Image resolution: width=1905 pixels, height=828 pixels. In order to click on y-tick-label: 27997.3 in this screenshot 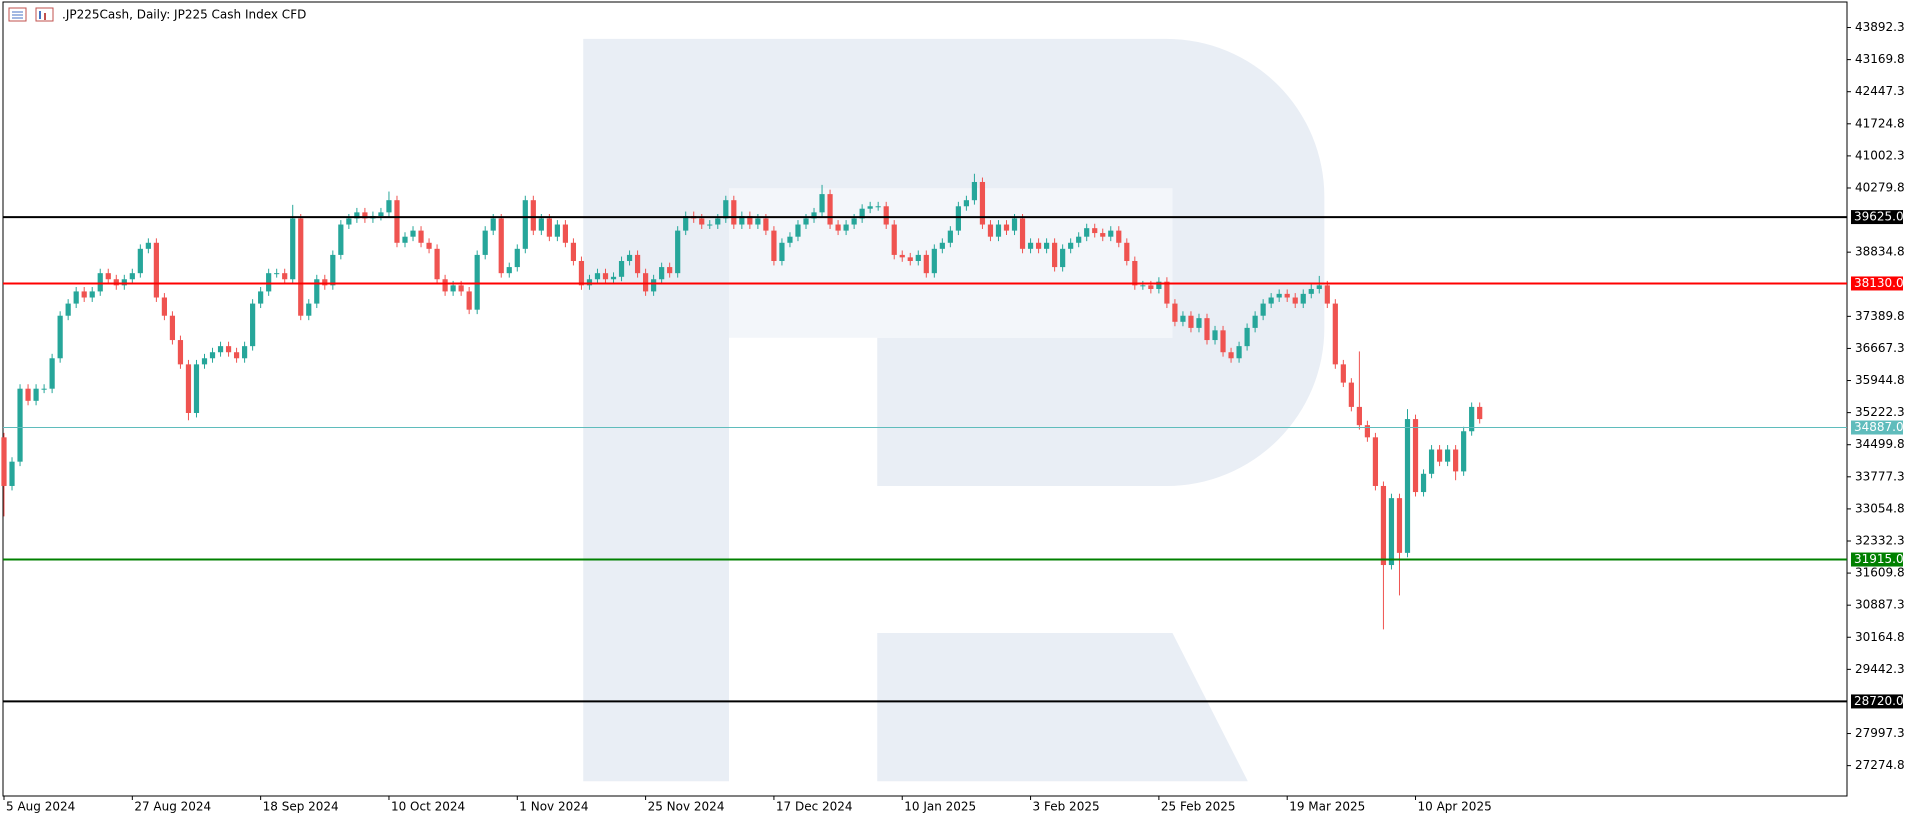, I will do `click(1880, 733)`.